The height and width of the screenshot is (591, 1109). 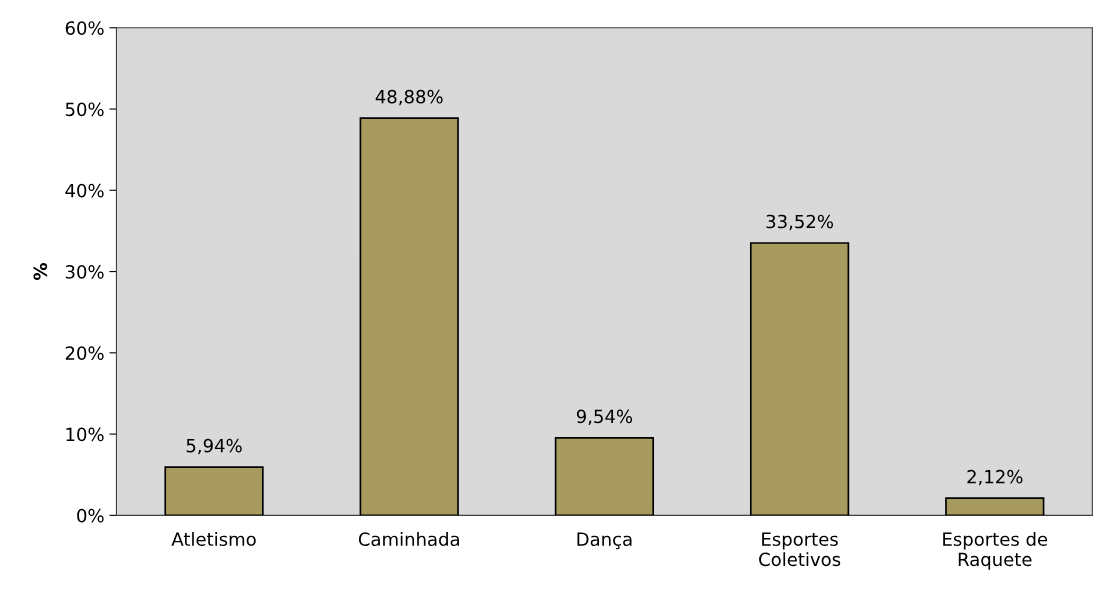 I want to click on y-tick-label: 50%, so click(x=84, y=109).